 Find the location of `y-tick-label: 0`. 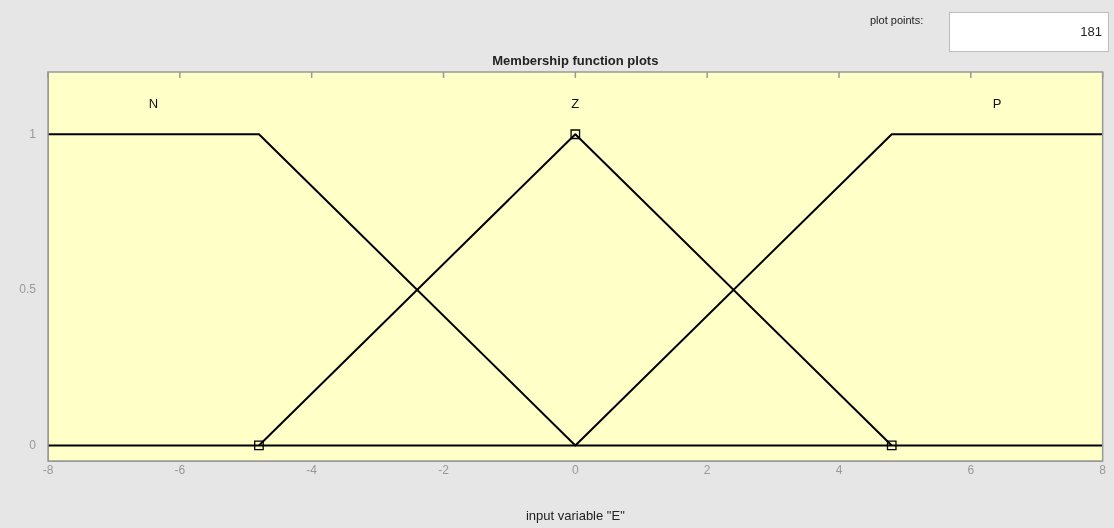

y-tick-label: 0 is located at coordinates (33, 444).